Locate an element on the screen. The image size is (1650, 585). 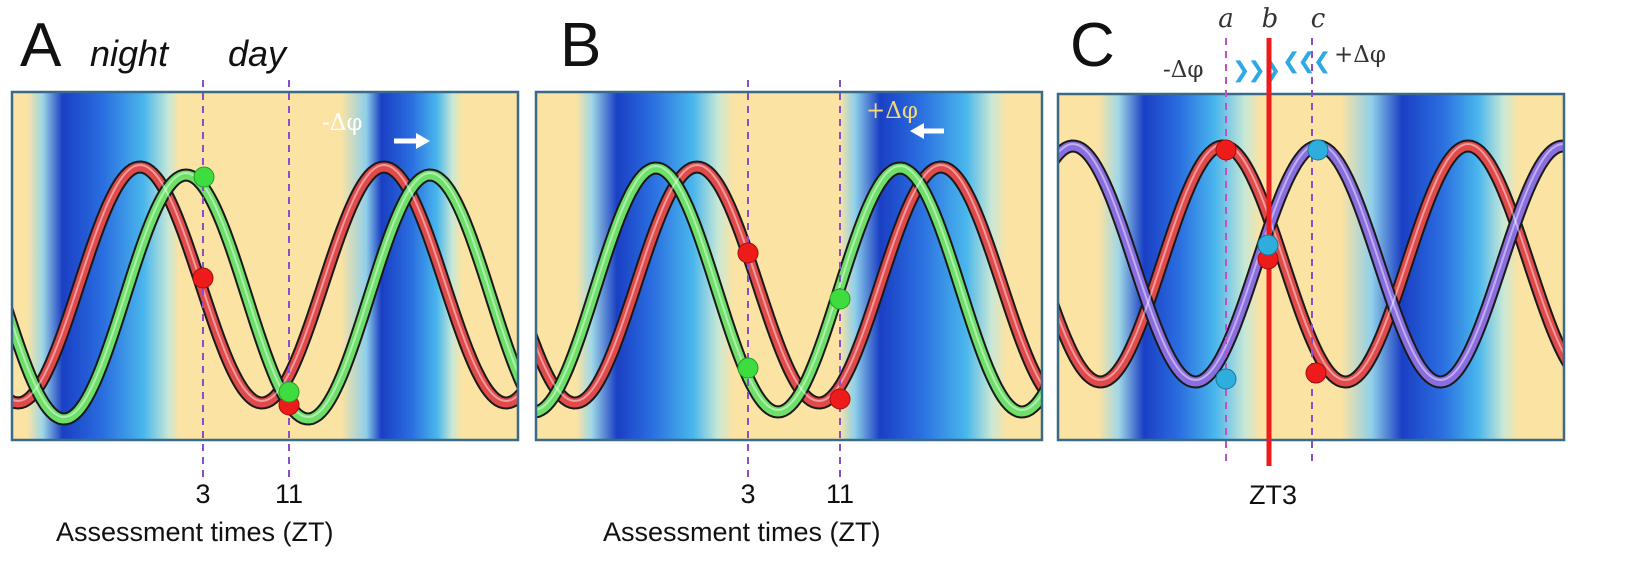
red-marker-zt3-b is located at coordinates (748, 253).